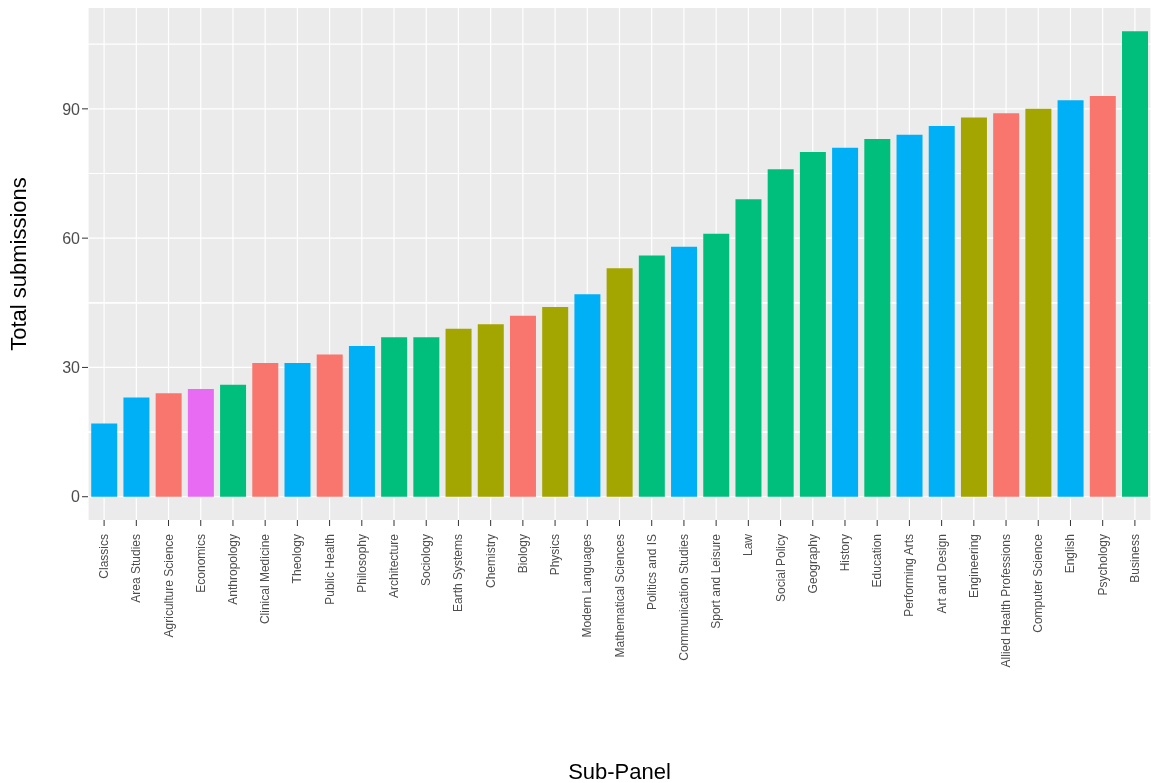 This screenshot has width=1151, height=783. Describe the element at coordinates (200, 563) in the screenshot. I see `x-tick-label: Economics` at that location.